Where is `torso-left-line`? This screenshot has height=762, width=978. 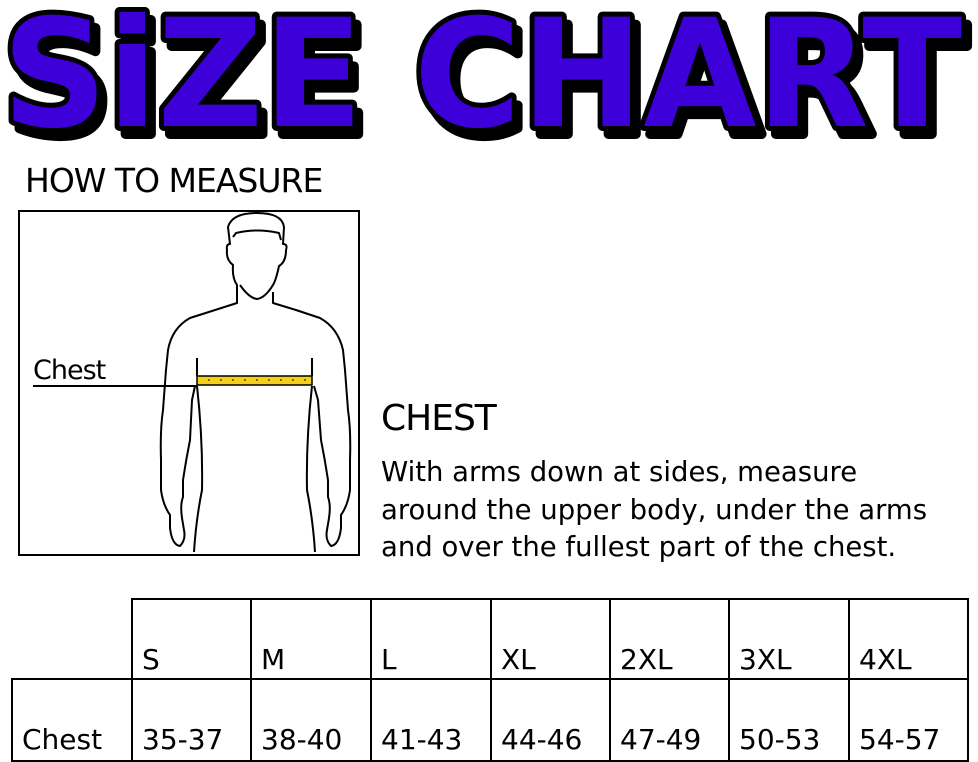
torso-left-line is located at coordinates (198, 455).